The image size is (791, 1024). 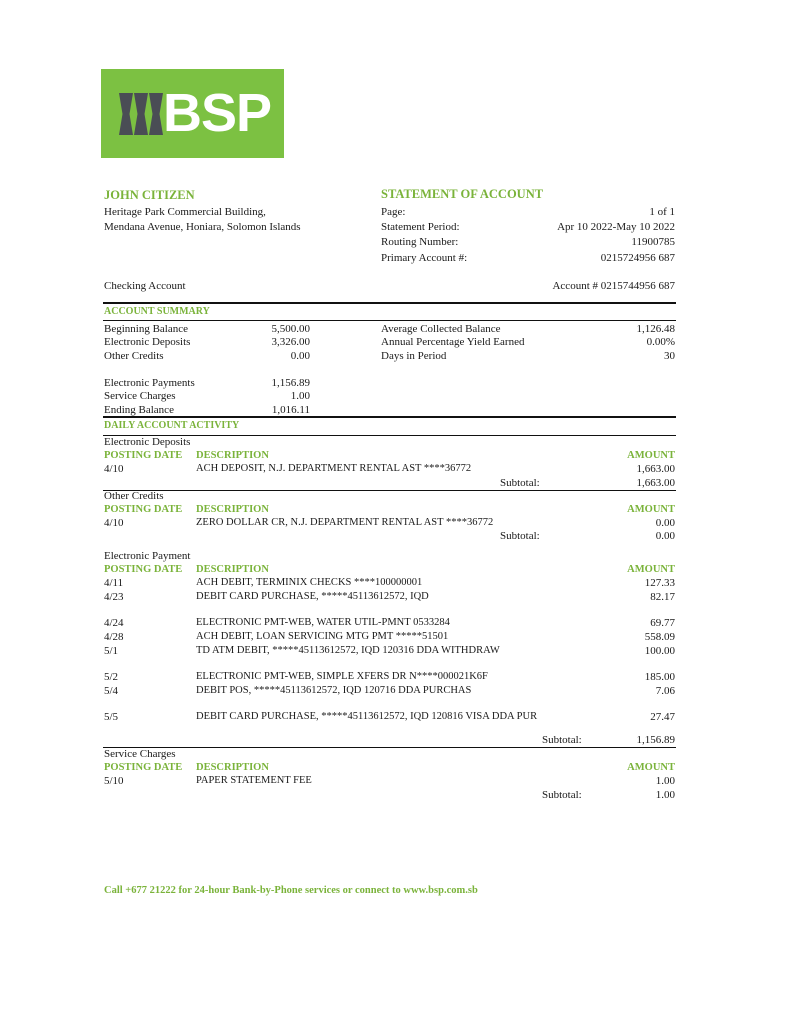 What do you see at coordinates (424, 258) in the screenshot?
I see `primary-account-label: Primary Account #:` at bounding box center [424, 258].